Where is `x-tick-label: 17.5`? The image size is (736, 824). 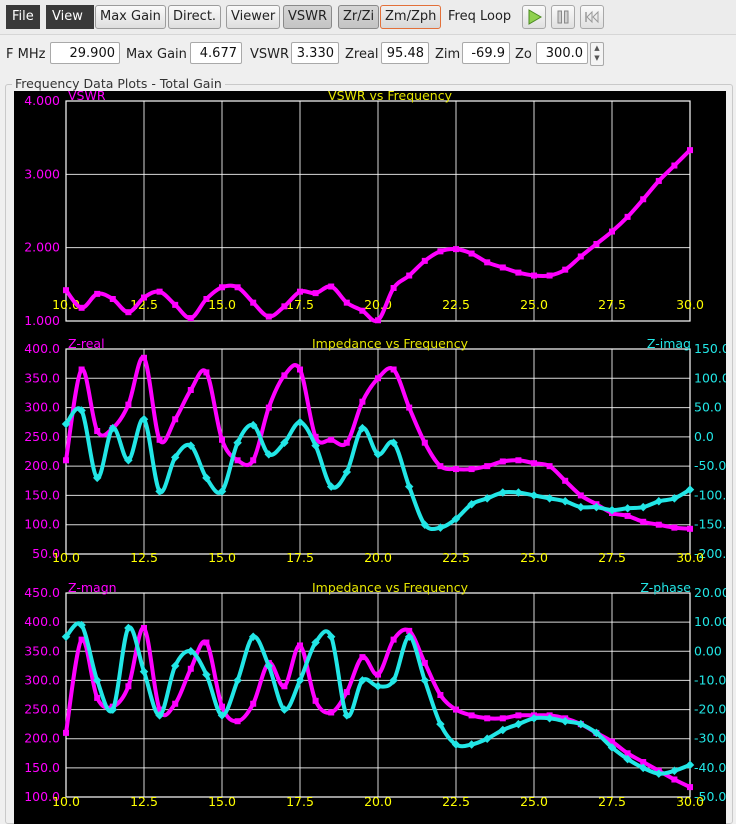 x-tick-label: 17.5 is located at coordinates (300, 801).